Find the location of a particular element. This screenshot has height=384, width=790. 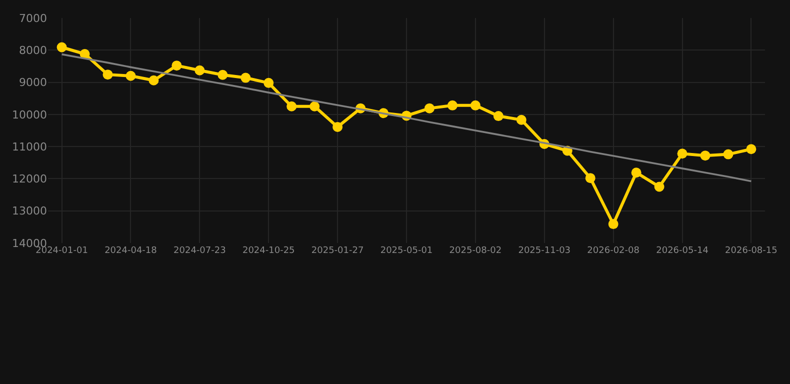

x-tick-label: 2026-05-14 is located at coordinates (682, 251).